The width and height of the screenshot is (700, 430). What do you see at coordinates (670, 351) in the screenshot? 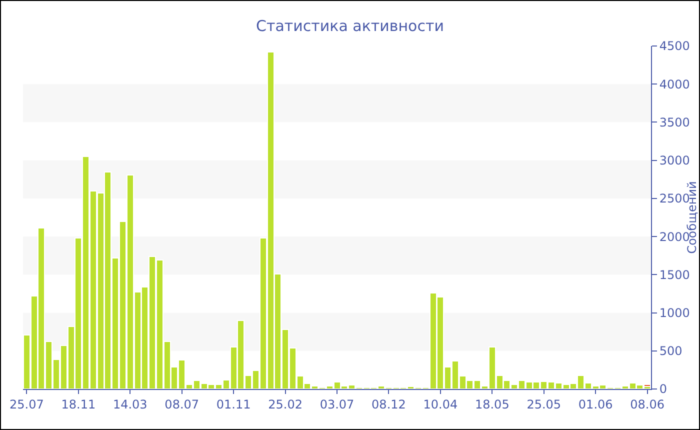
I see `y-tick-label: 500` at bounding box center [670, 351].